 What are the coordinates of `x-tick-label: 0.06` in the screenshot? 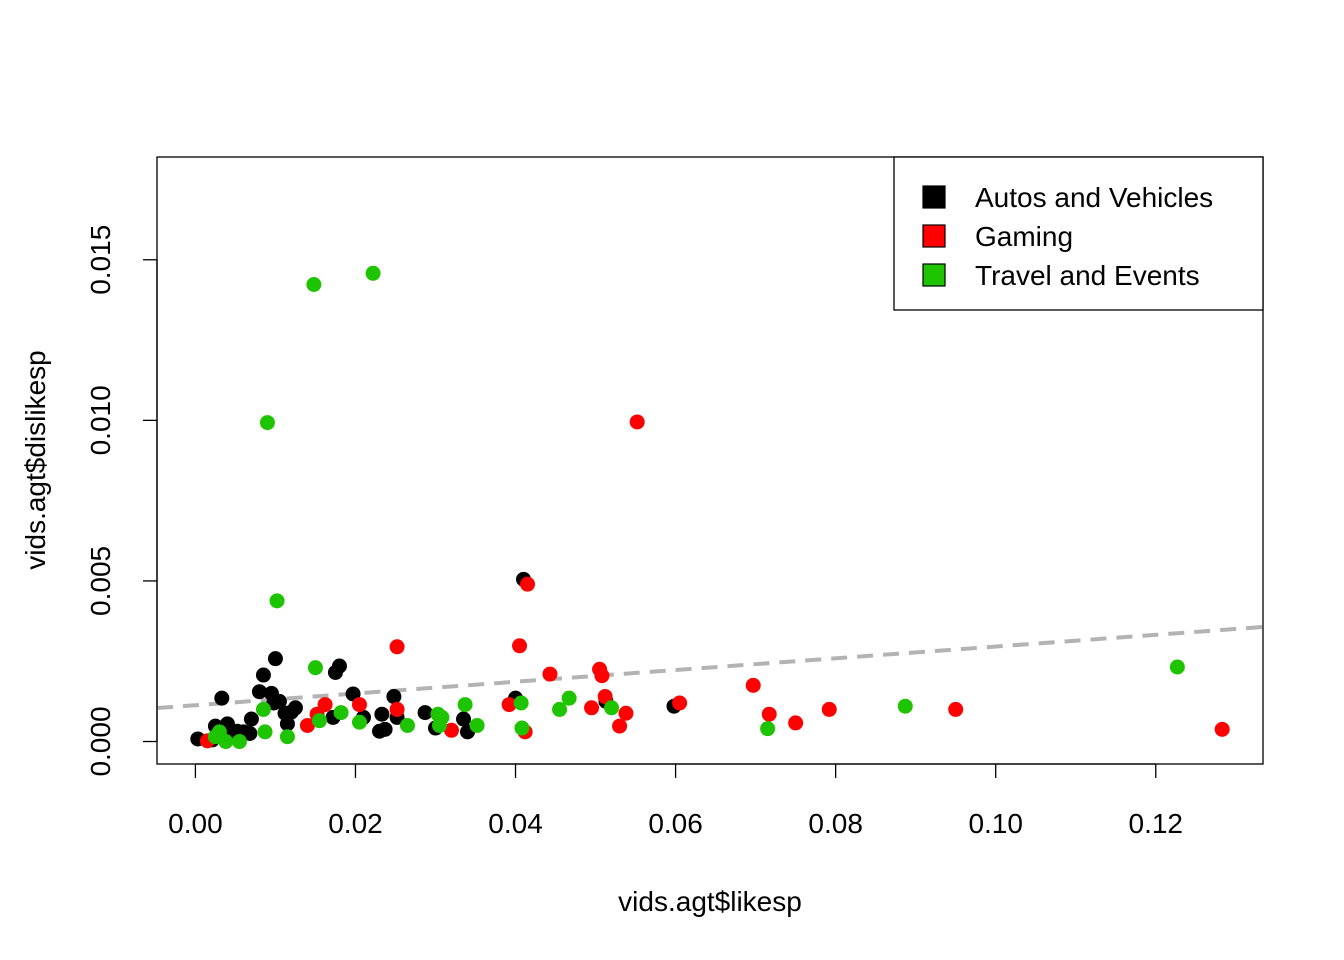 It's located at (675, 823).